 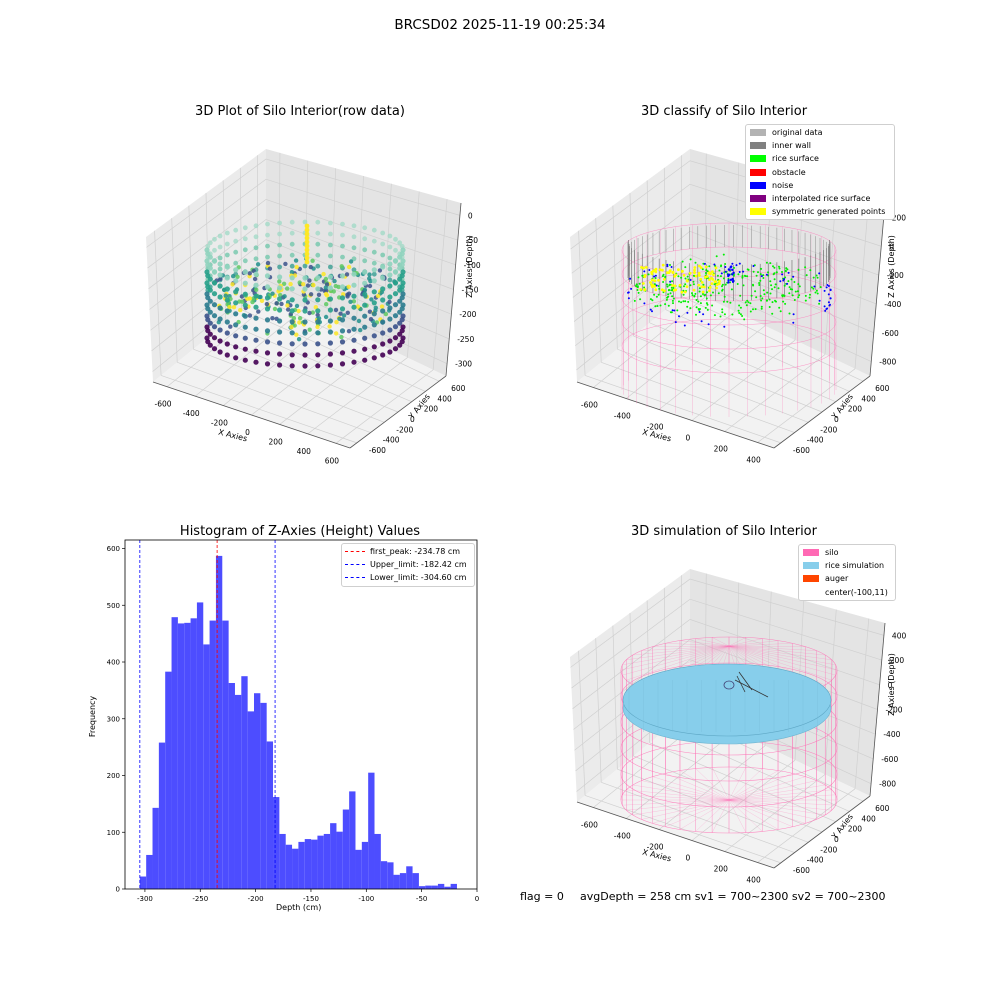 What do you see at coordinates (675, 415) in the screenshot?
I see `x-axis-line` at bounding box center [675, 415].